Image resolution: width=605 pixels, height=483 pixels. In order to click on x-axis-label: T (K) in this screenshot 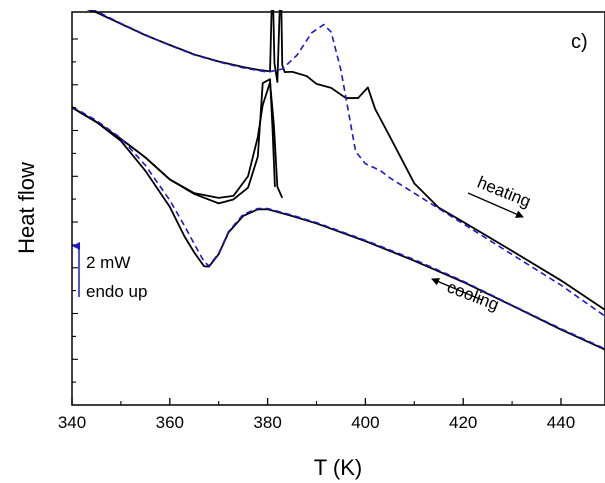, I will do `click(338, 467)`.